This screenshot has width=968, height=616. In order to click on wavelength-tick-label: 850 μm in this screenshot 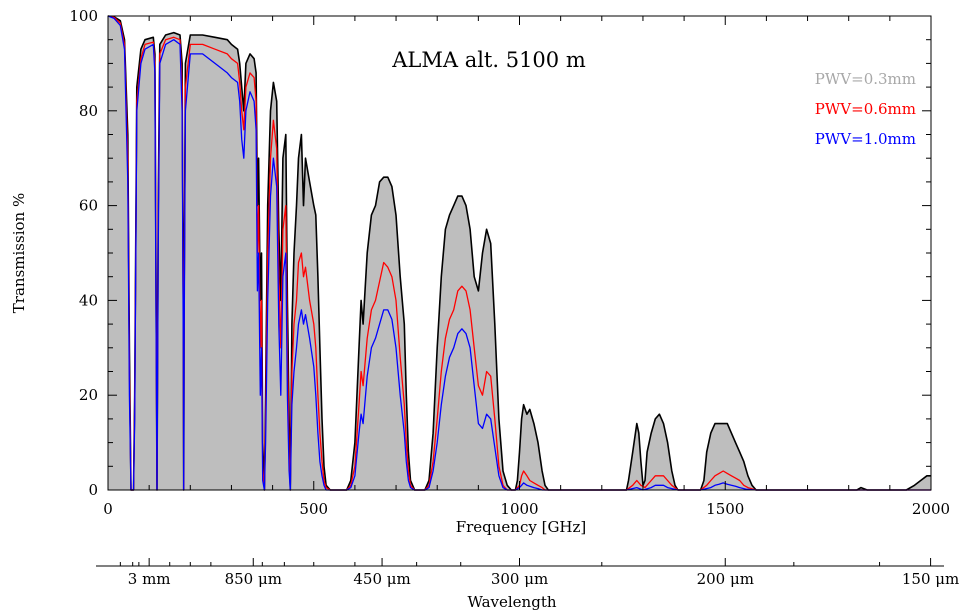, I will do `click(253, 579)`.